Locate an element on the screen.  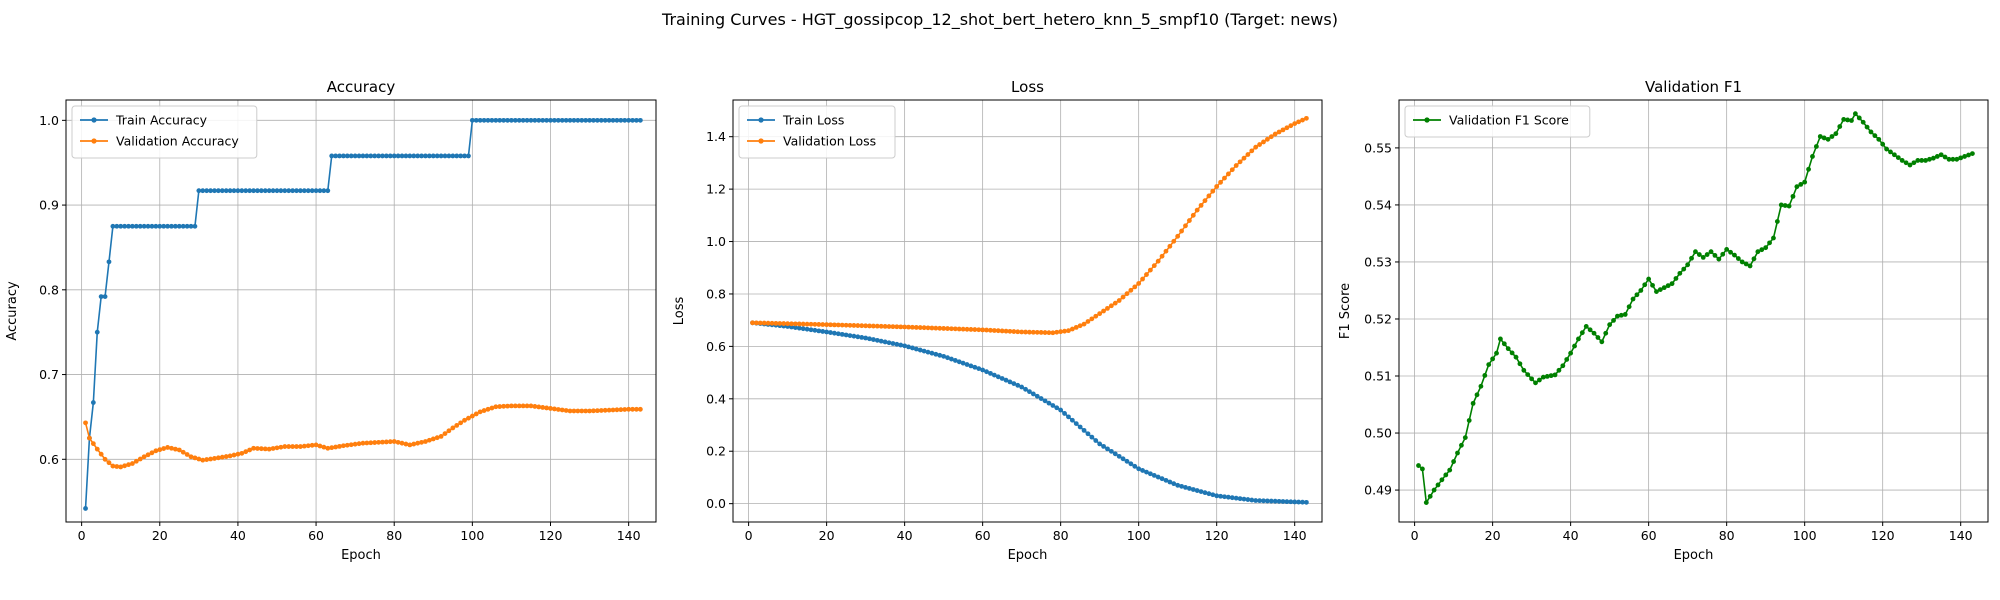
x-tick-label: 140 is located at coordinates (1961, 535).